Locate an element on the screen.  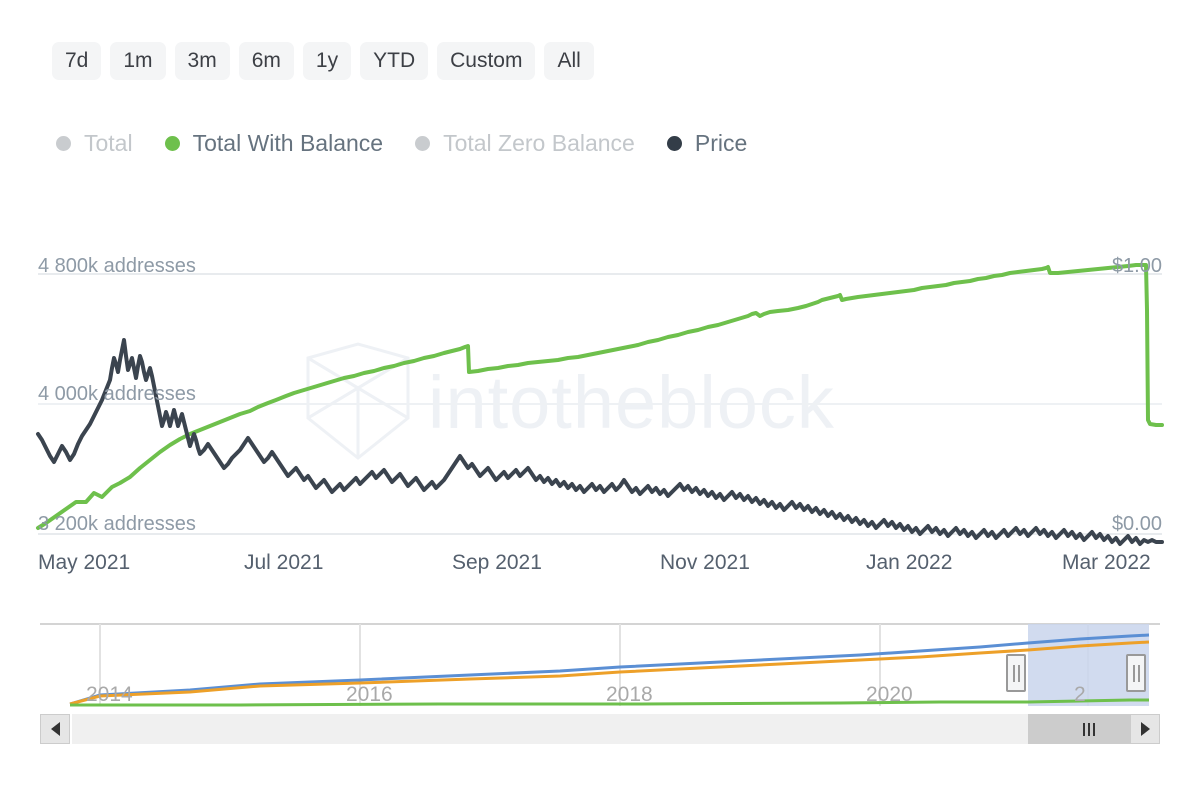
nav-series-green is located at coordinates (609, 702).